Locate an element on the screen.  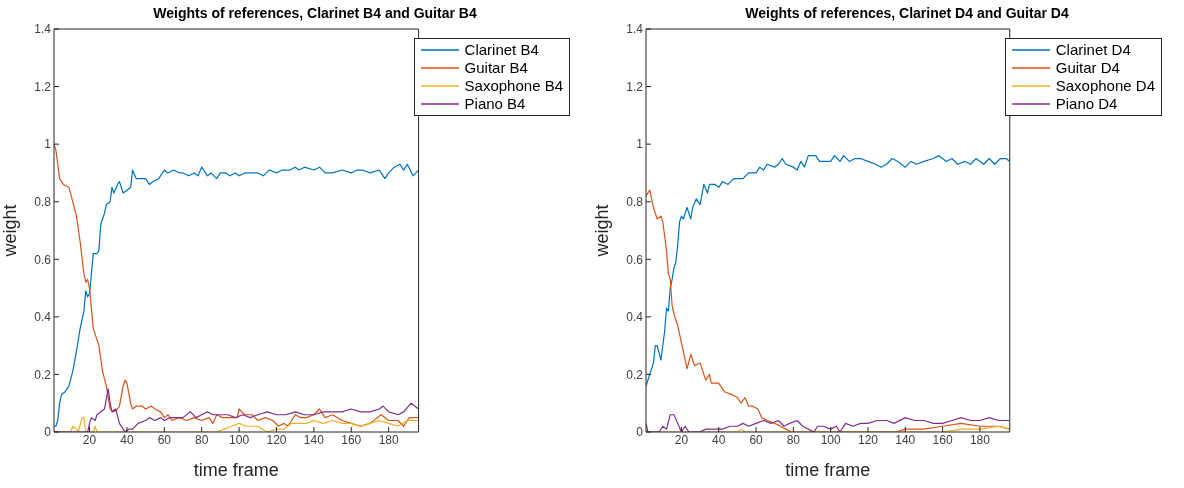
legend-label: Guitar D4 is located at coordinates (1087, 68).